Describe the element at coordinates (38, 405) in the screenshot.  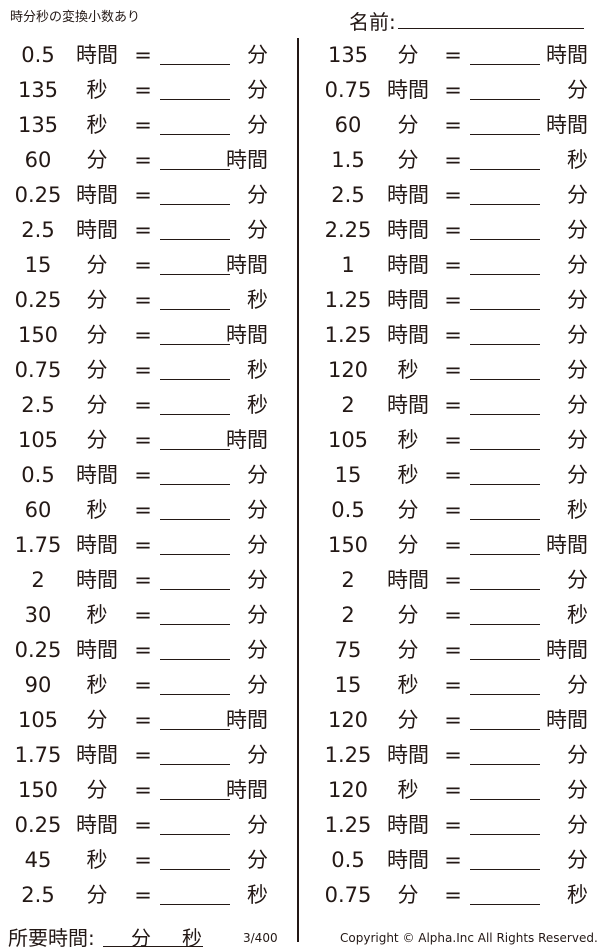
I see `problem-value: 2.5` at that location.